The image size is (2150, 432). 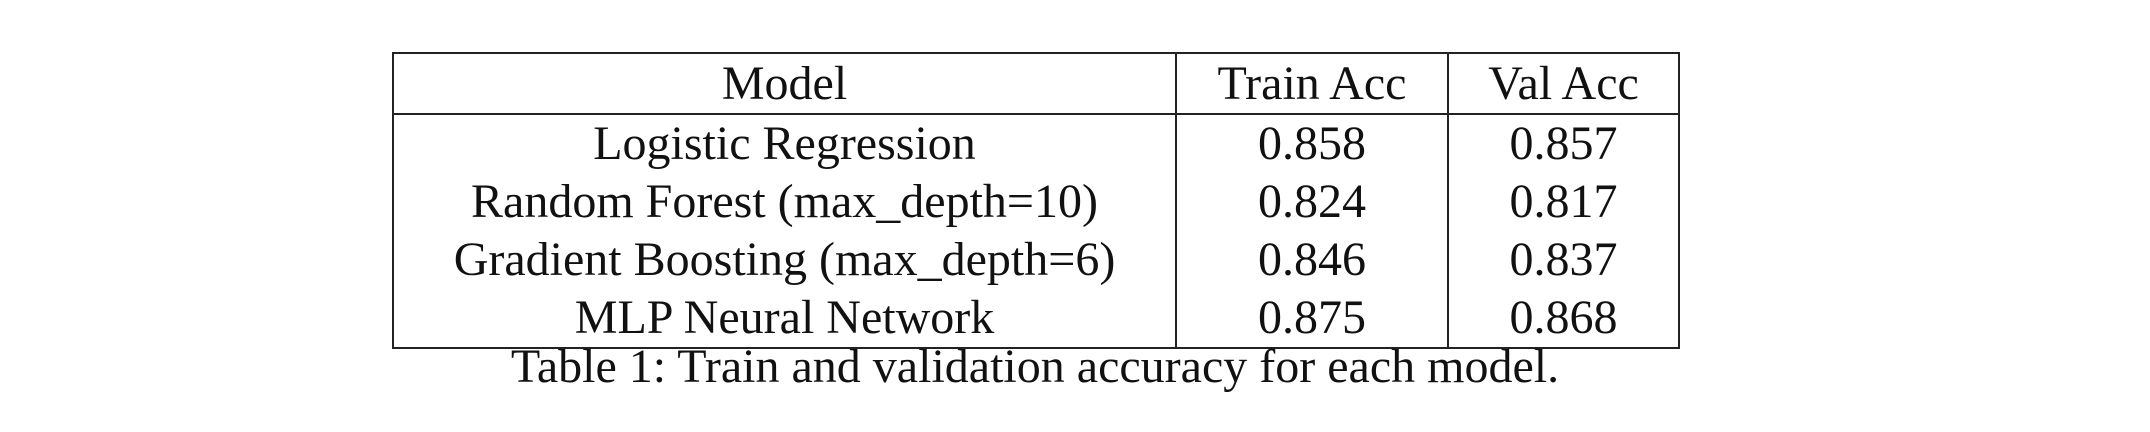 What do you see at coordinates (1311, 143) in the screenshot?
I see `cell-train-acc: 0.858` at bounding box center [1311, 143].